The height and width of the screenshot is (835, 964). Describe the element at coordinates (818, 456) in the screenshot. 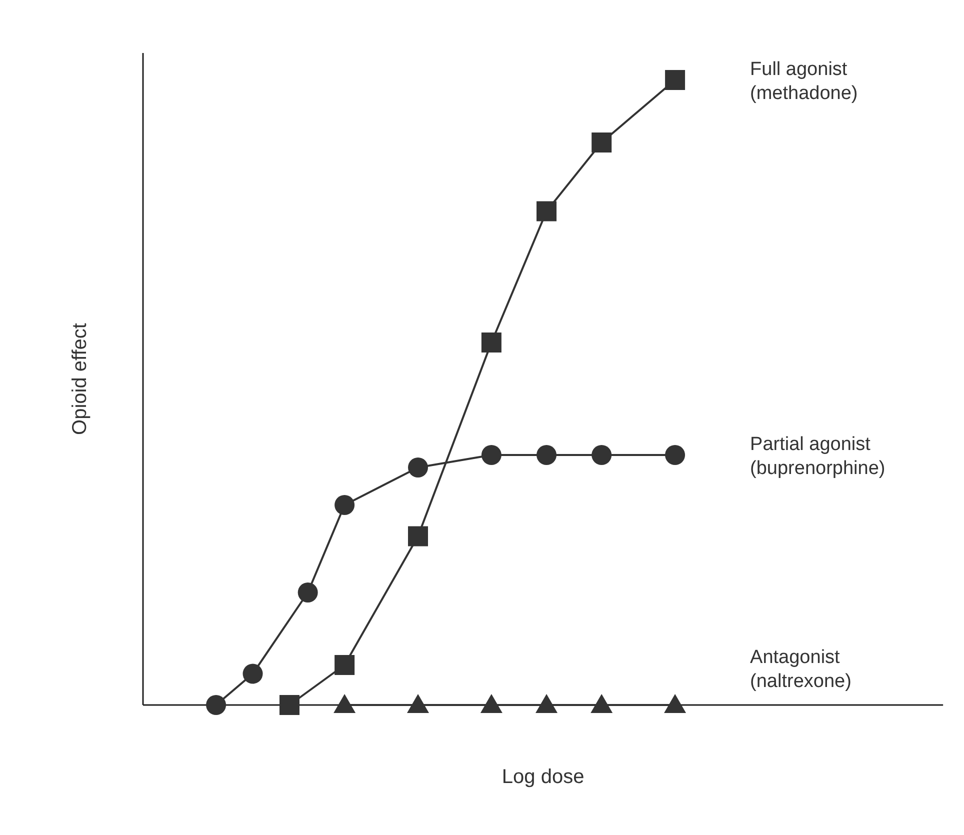

I see `text: Partial agonist (buprenorphine)` at that location.